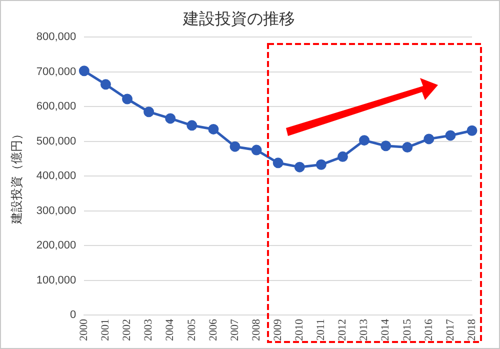 This screenshot has height=349, width=500. What do you see at coordinates (56, 246) in the screenshot?
I see `y-tick-label: 200,000` at bounding box center [56, 246].